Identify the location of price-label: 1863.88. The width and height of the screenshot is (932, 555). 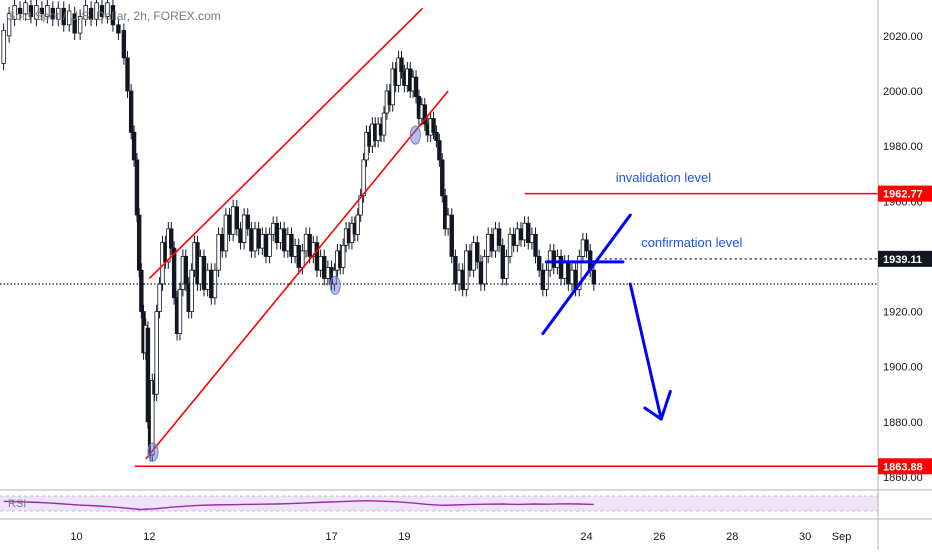
(903, 467).